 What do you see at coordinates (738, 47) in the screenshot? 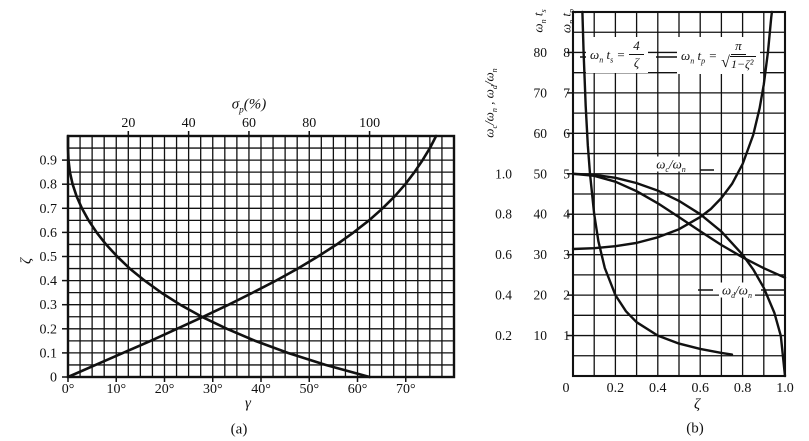
I see `fraction-numerator: π` at bounding box center [738, 47].